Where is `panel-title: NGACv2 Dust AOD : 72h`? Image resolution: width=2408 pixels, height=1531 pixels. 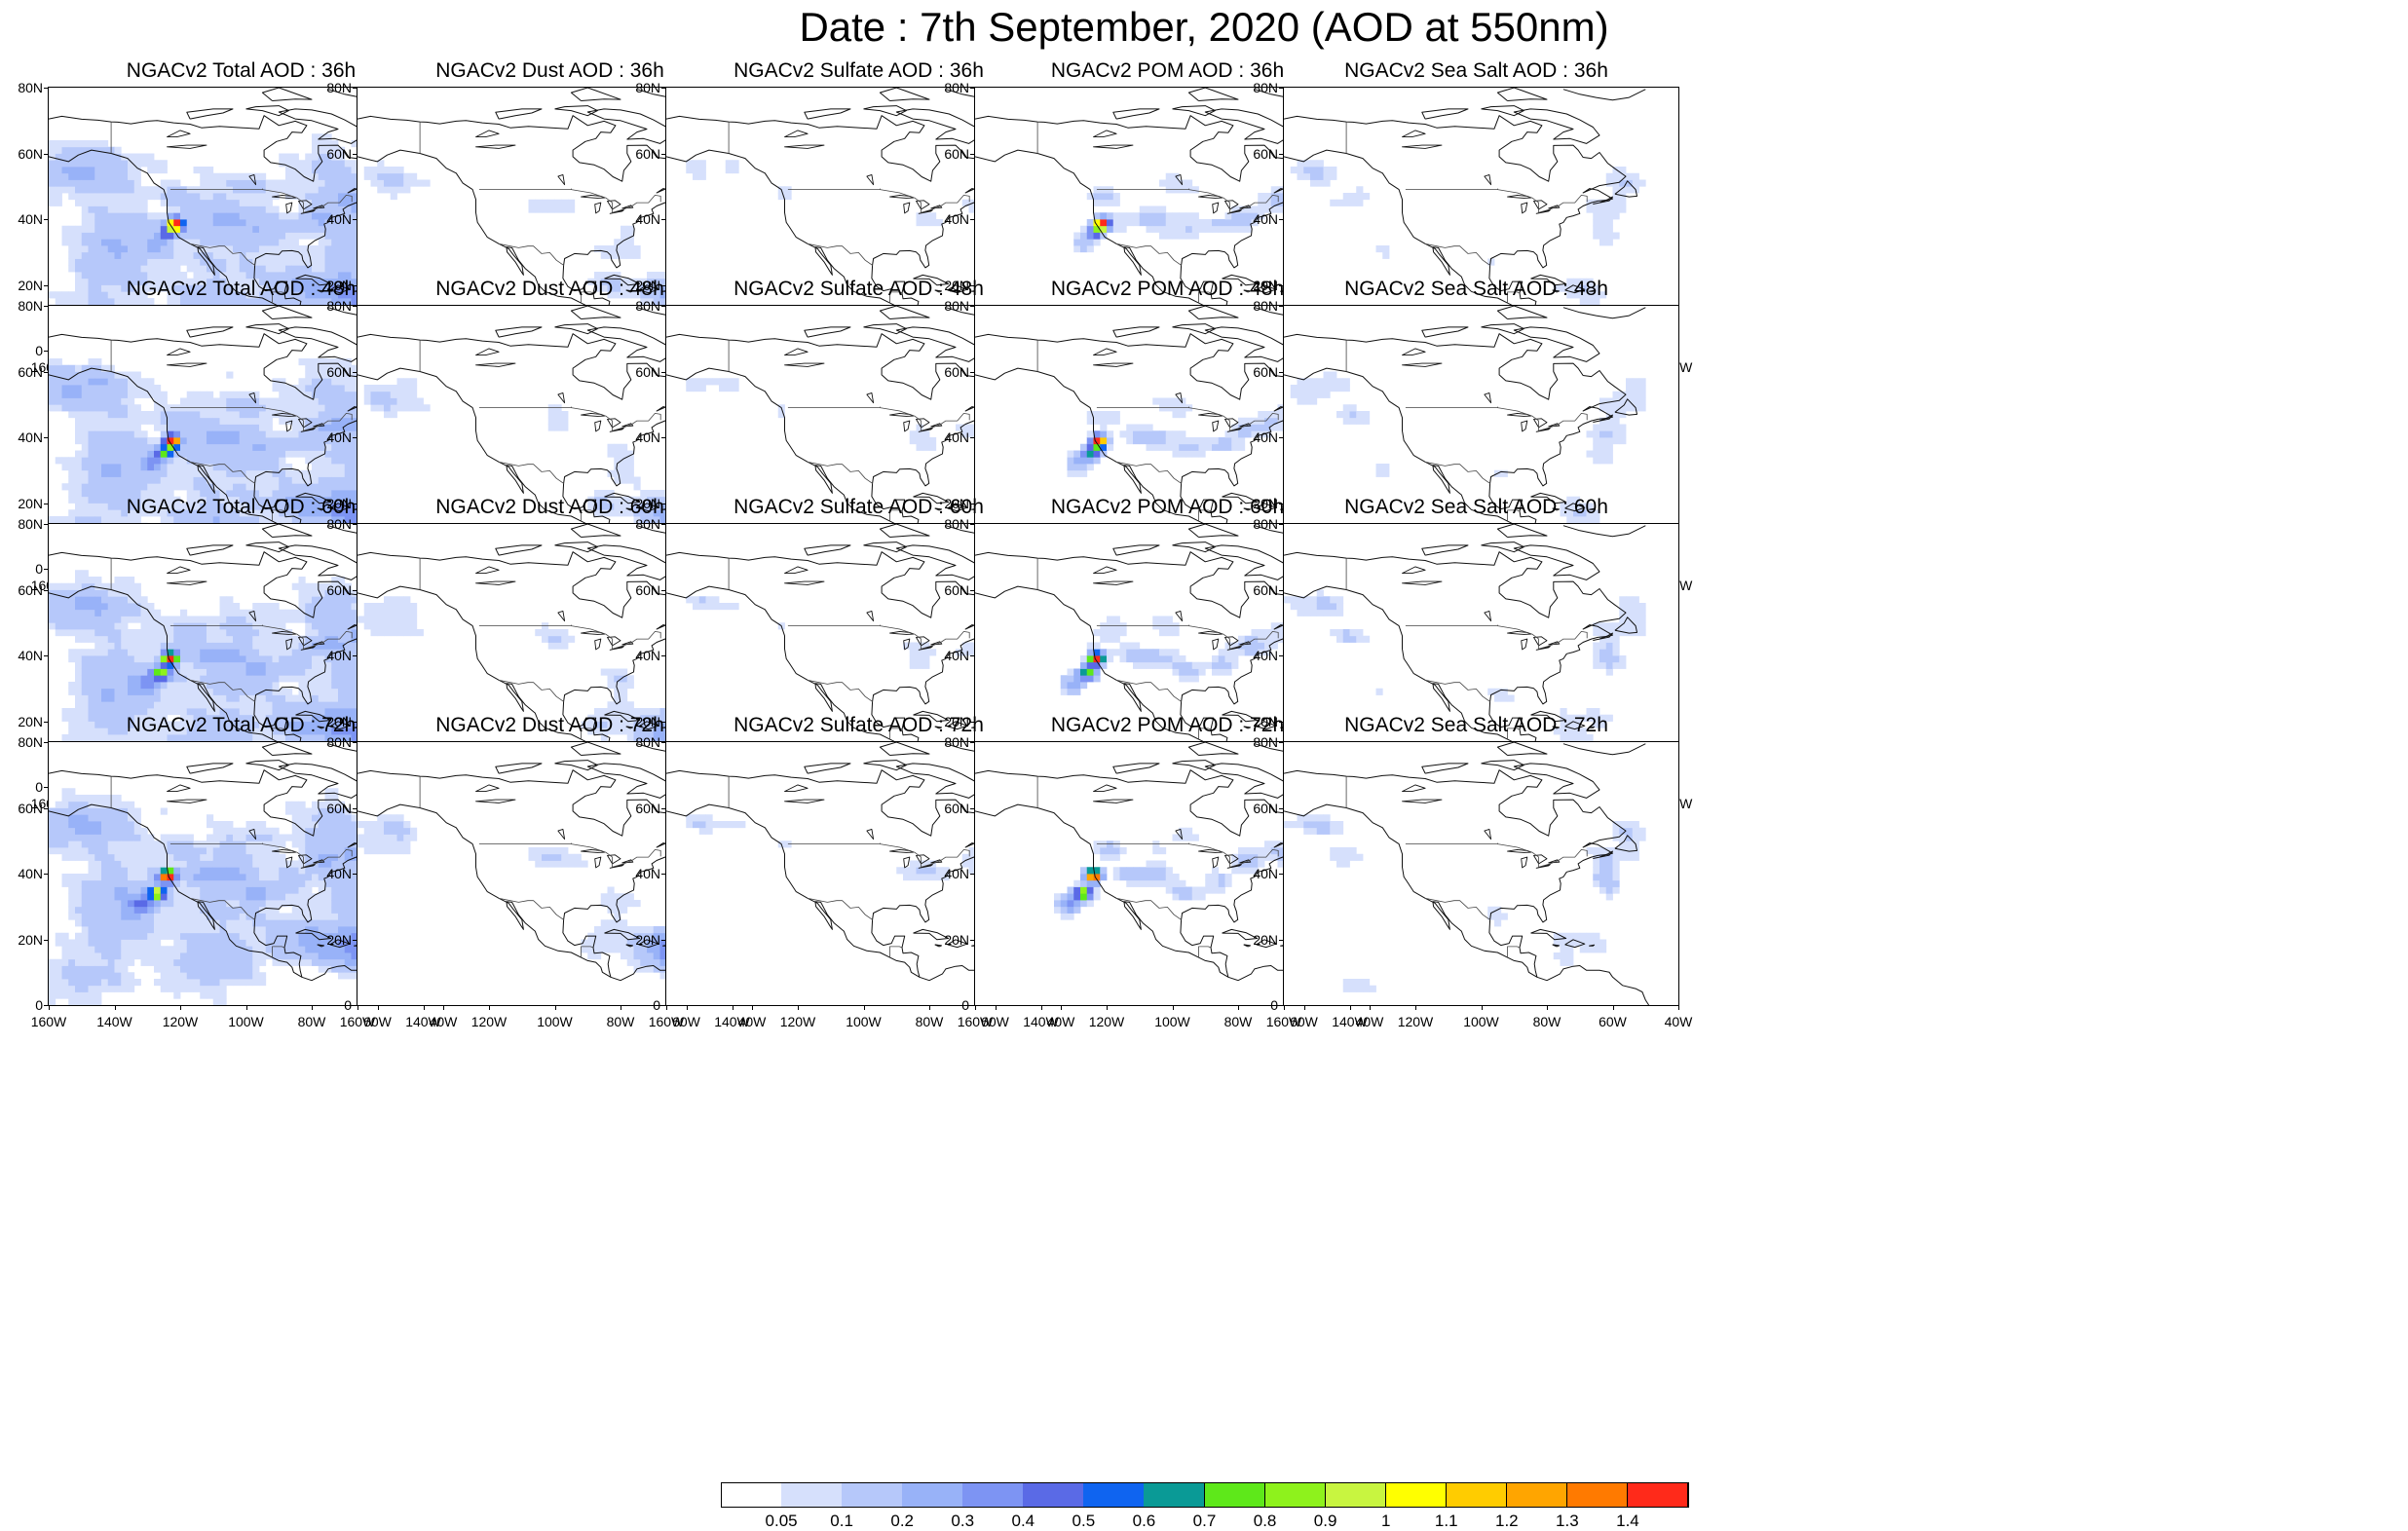
panel-title: NGACv2 Dust AOD : 72h is located at coordinates (549, 725).